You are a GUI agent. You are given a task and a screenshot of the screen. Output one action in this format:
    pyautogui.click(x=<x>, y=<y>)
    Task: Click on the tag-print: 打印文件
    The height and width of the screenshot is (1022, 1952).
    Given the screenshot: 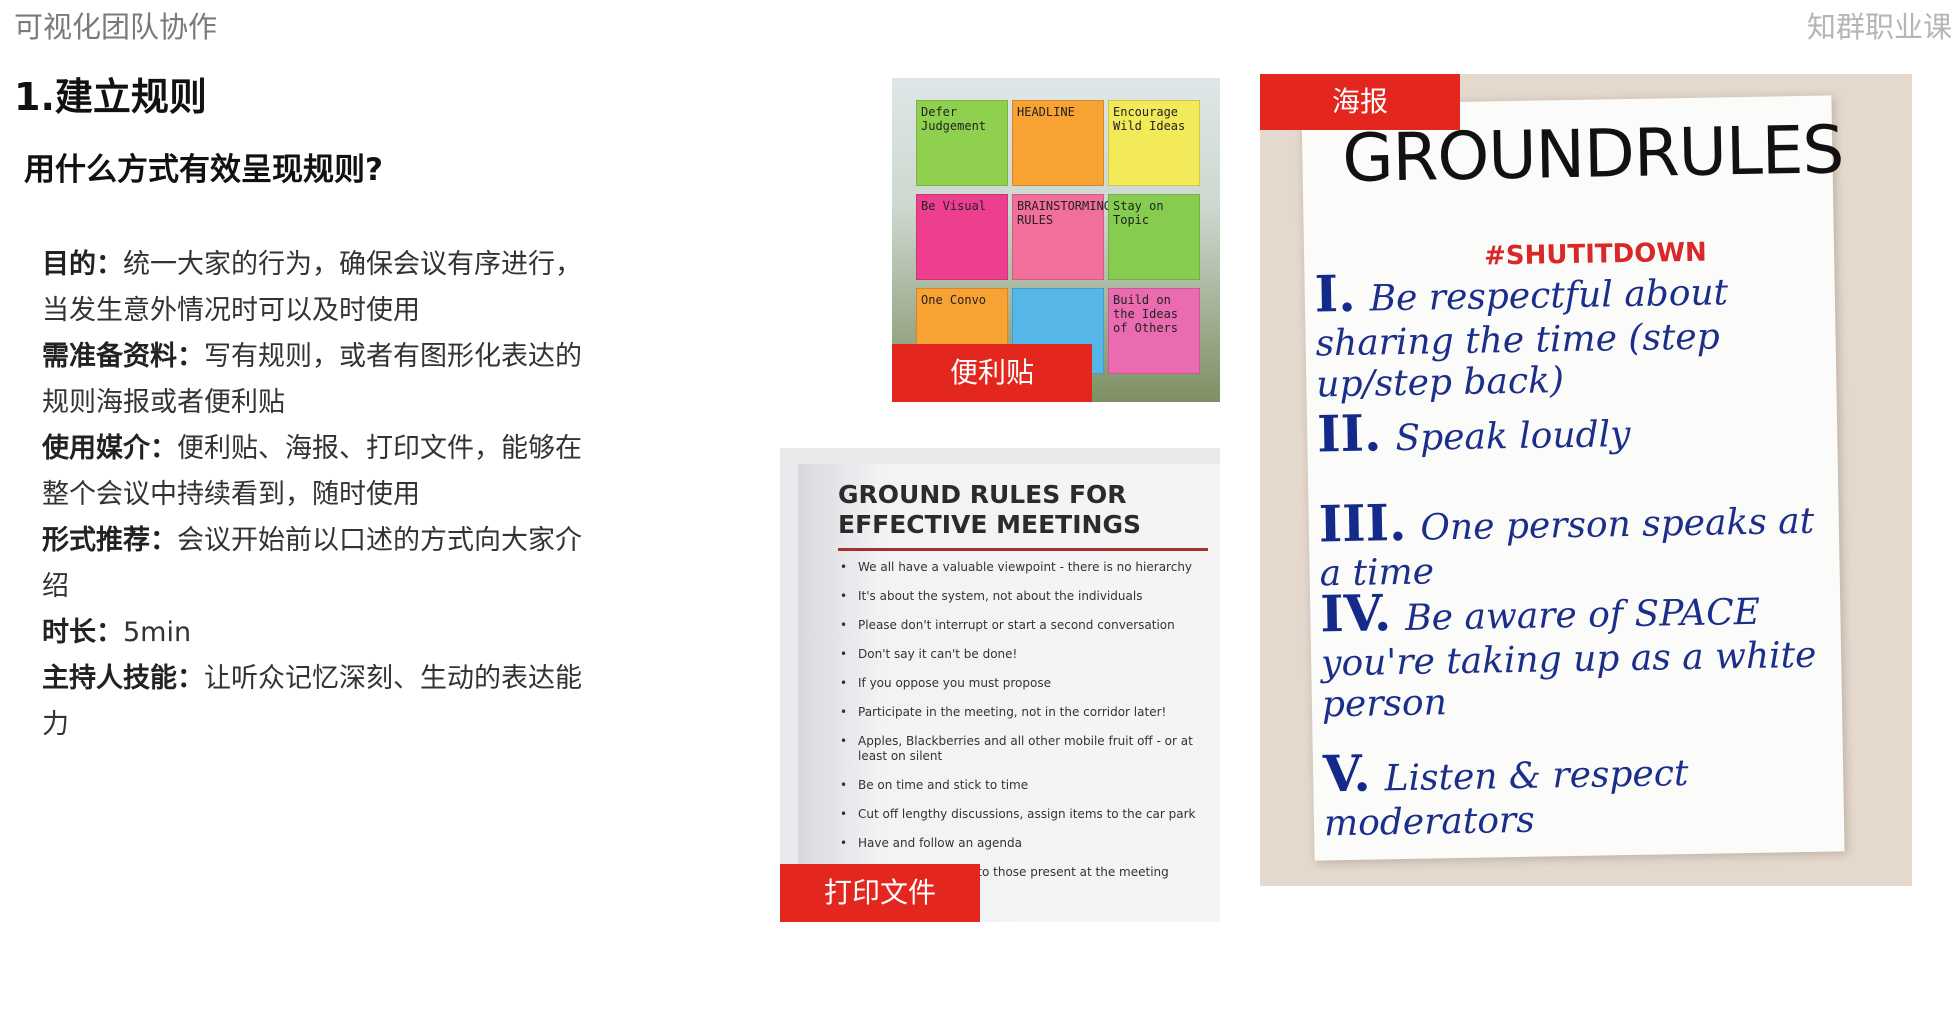 What is the action you would take?
    pyautogui.click(x=880, y=893)
    